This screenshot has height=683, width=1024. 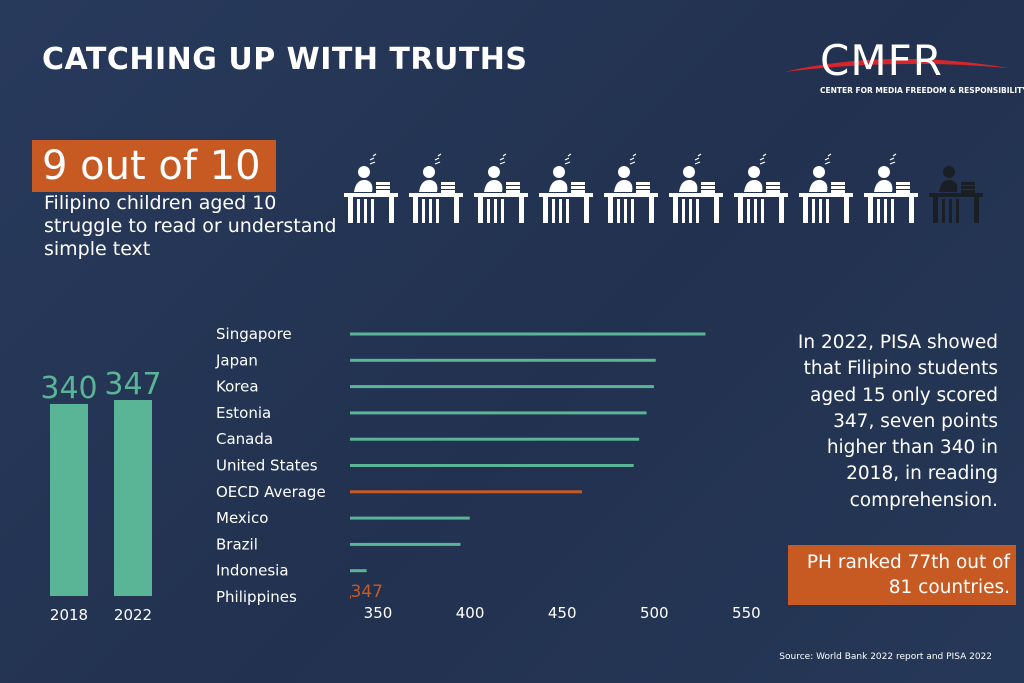 I want to click on country-label: Singapore, so click(x=254, y=334).